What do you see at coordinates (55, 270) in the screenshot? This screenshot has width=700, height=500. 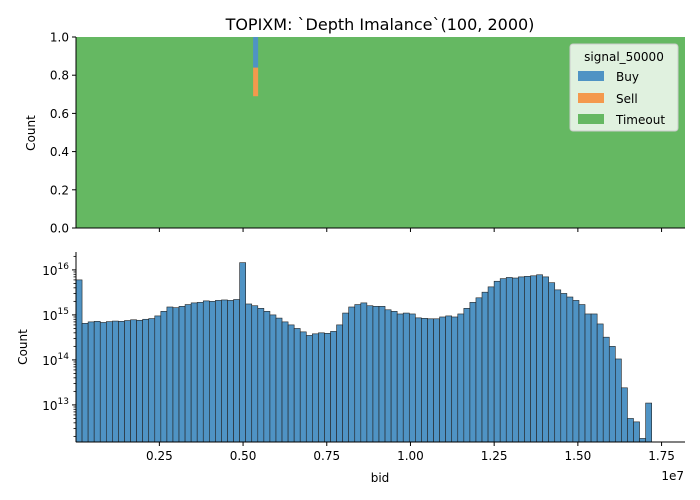 I see `bottom-y-tick-label: 1016` at bounding box center [55, 270].